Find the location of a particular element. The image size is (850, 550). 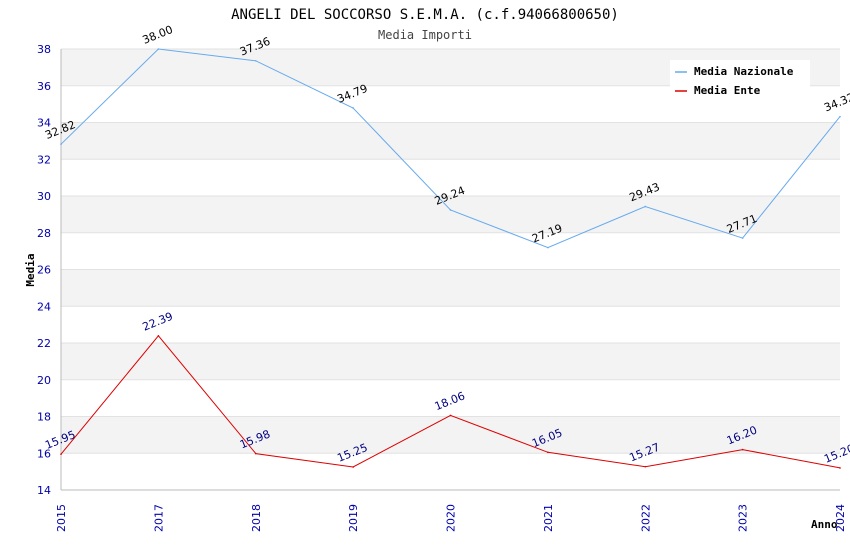

y-axis-label: Media is located at coordinates (30, 269).